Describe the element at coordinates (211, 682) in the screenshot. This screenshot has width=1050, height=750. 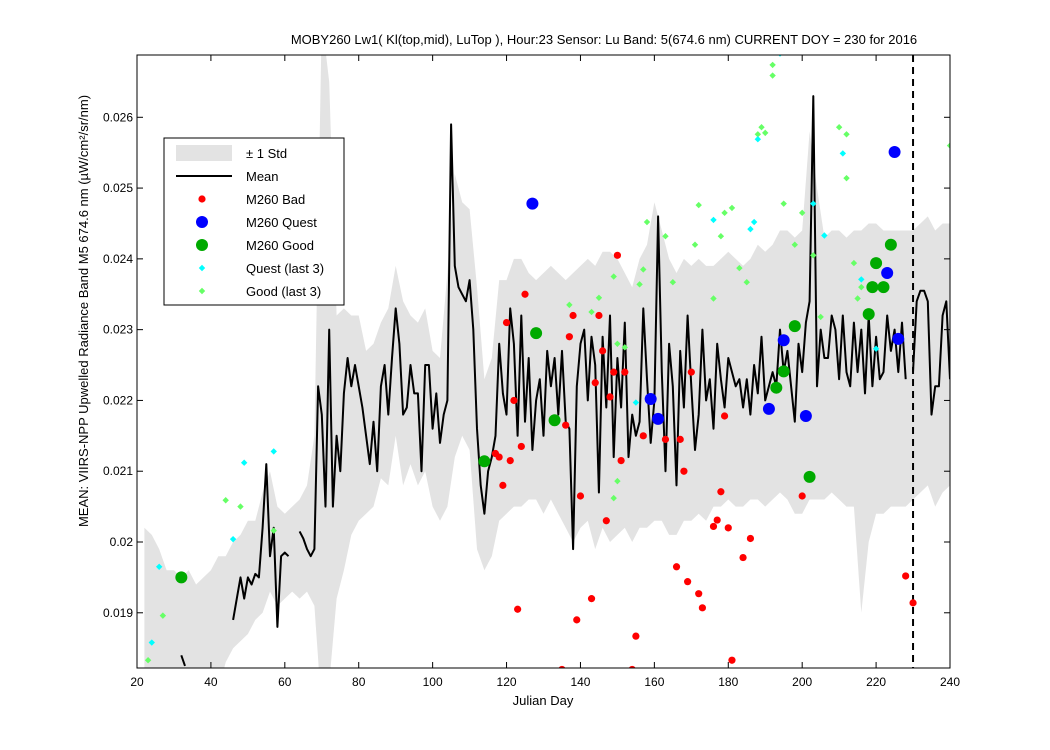
I see `x-tick-label: 40` at that location.